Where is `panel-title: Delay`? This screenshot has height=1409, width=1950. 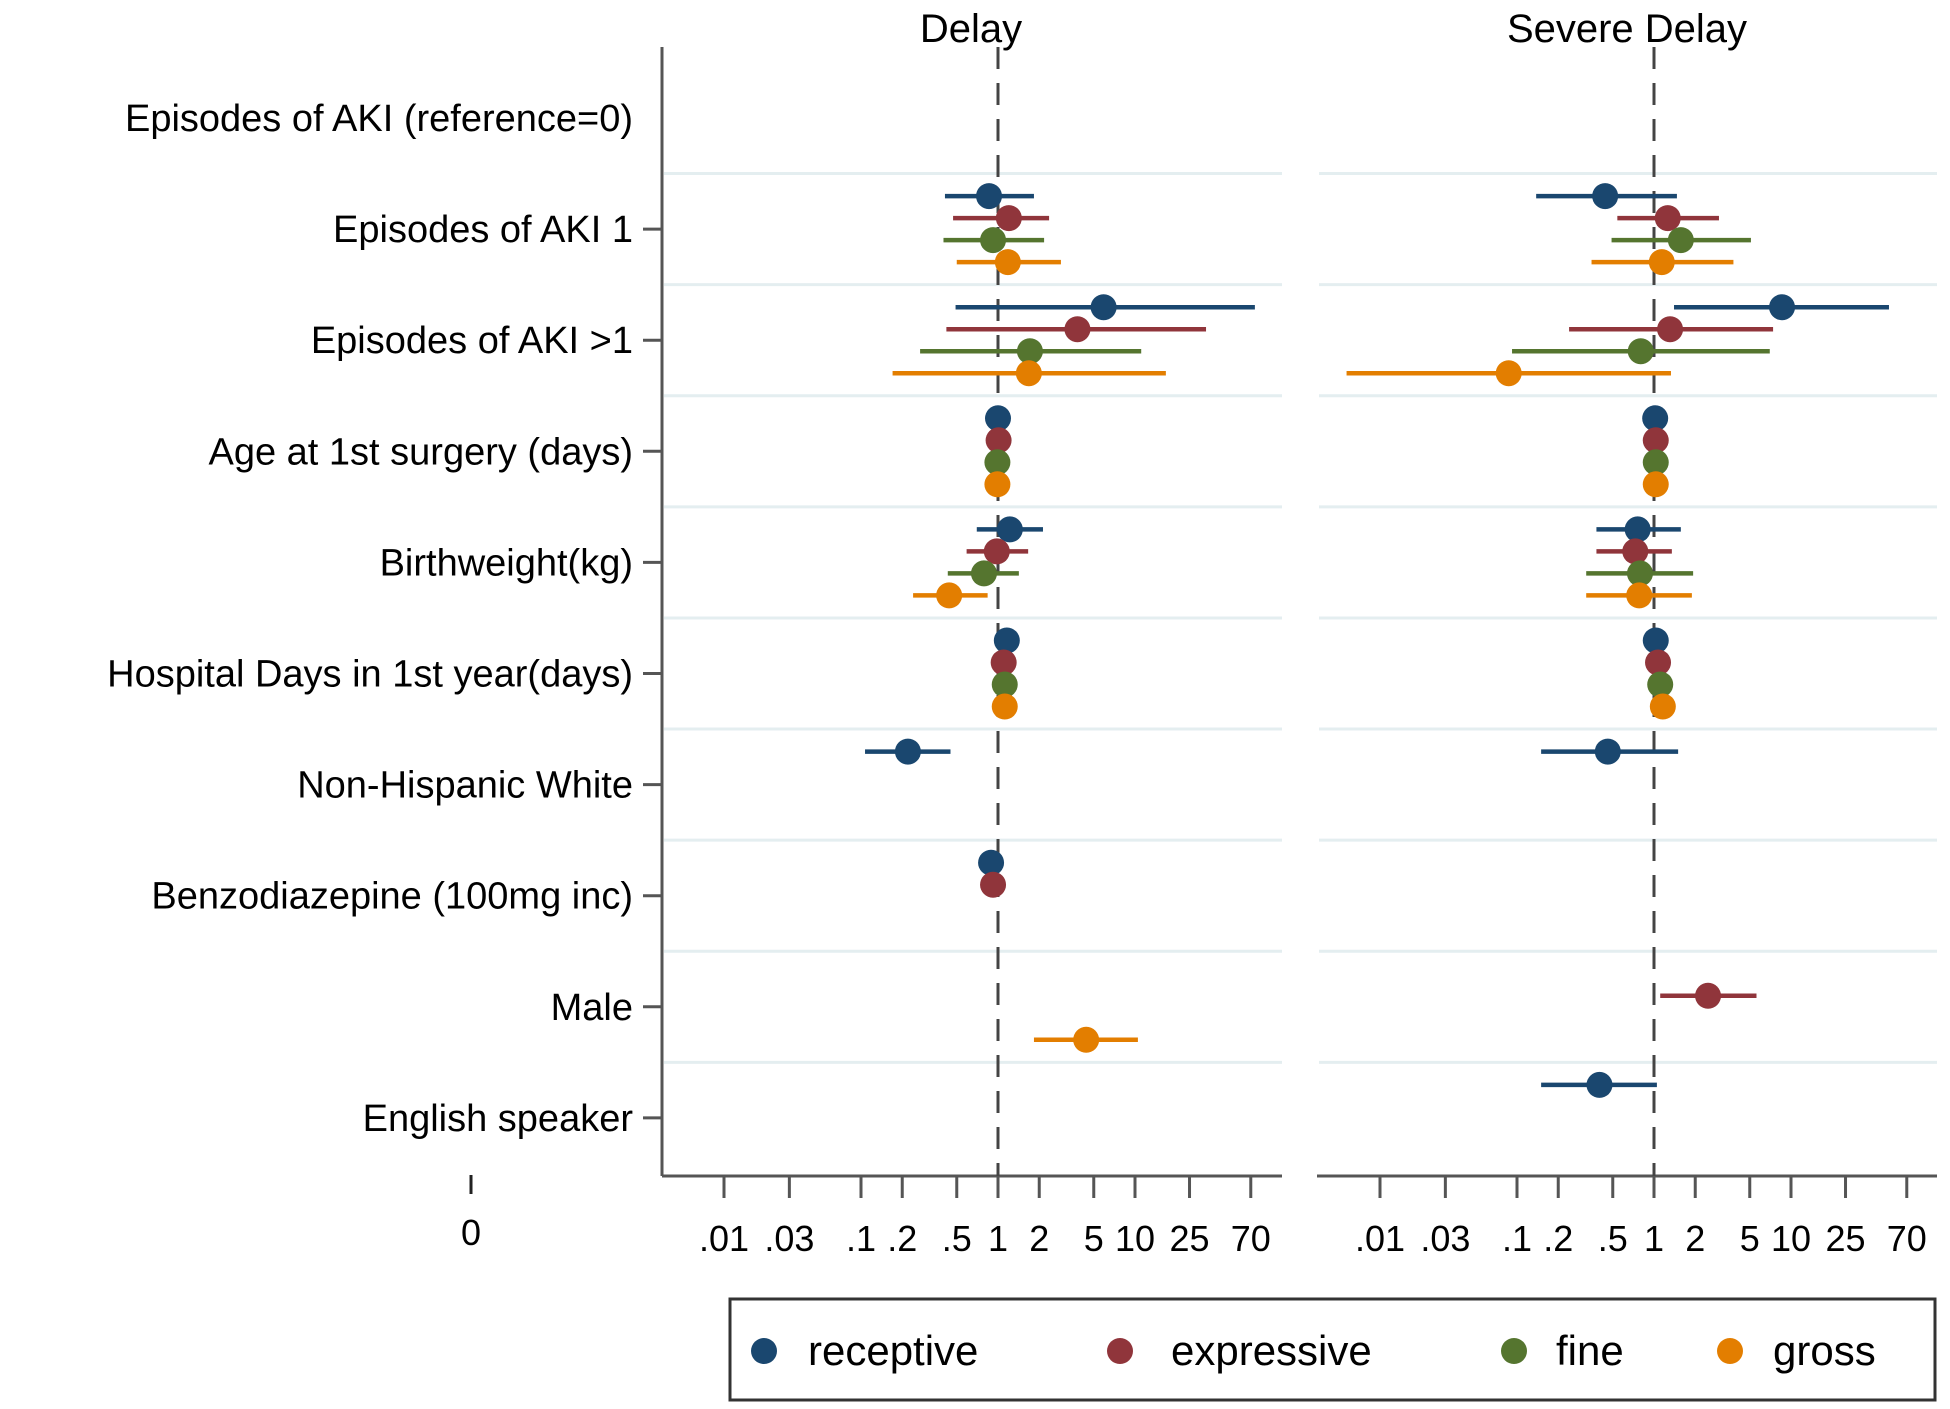 panel-title: Delay is located at coordinates (971, 29).